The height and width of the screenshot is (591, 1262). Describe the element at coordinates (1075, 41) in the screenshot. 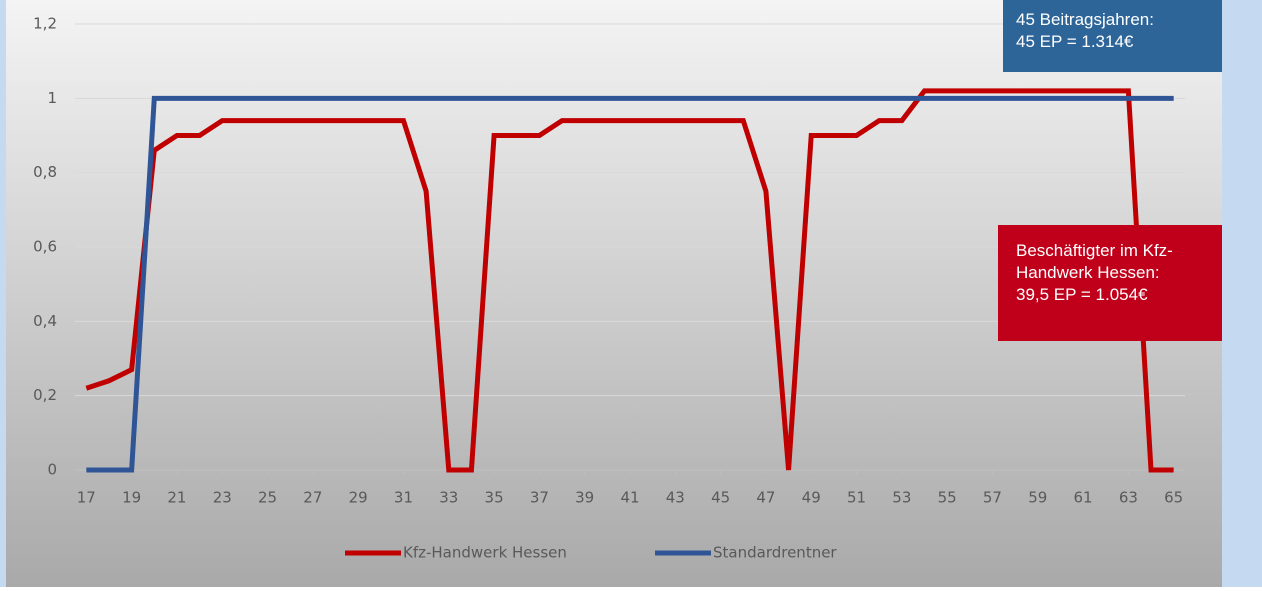

I see `annotation-text: 45 EP = 1.314€` at that location.